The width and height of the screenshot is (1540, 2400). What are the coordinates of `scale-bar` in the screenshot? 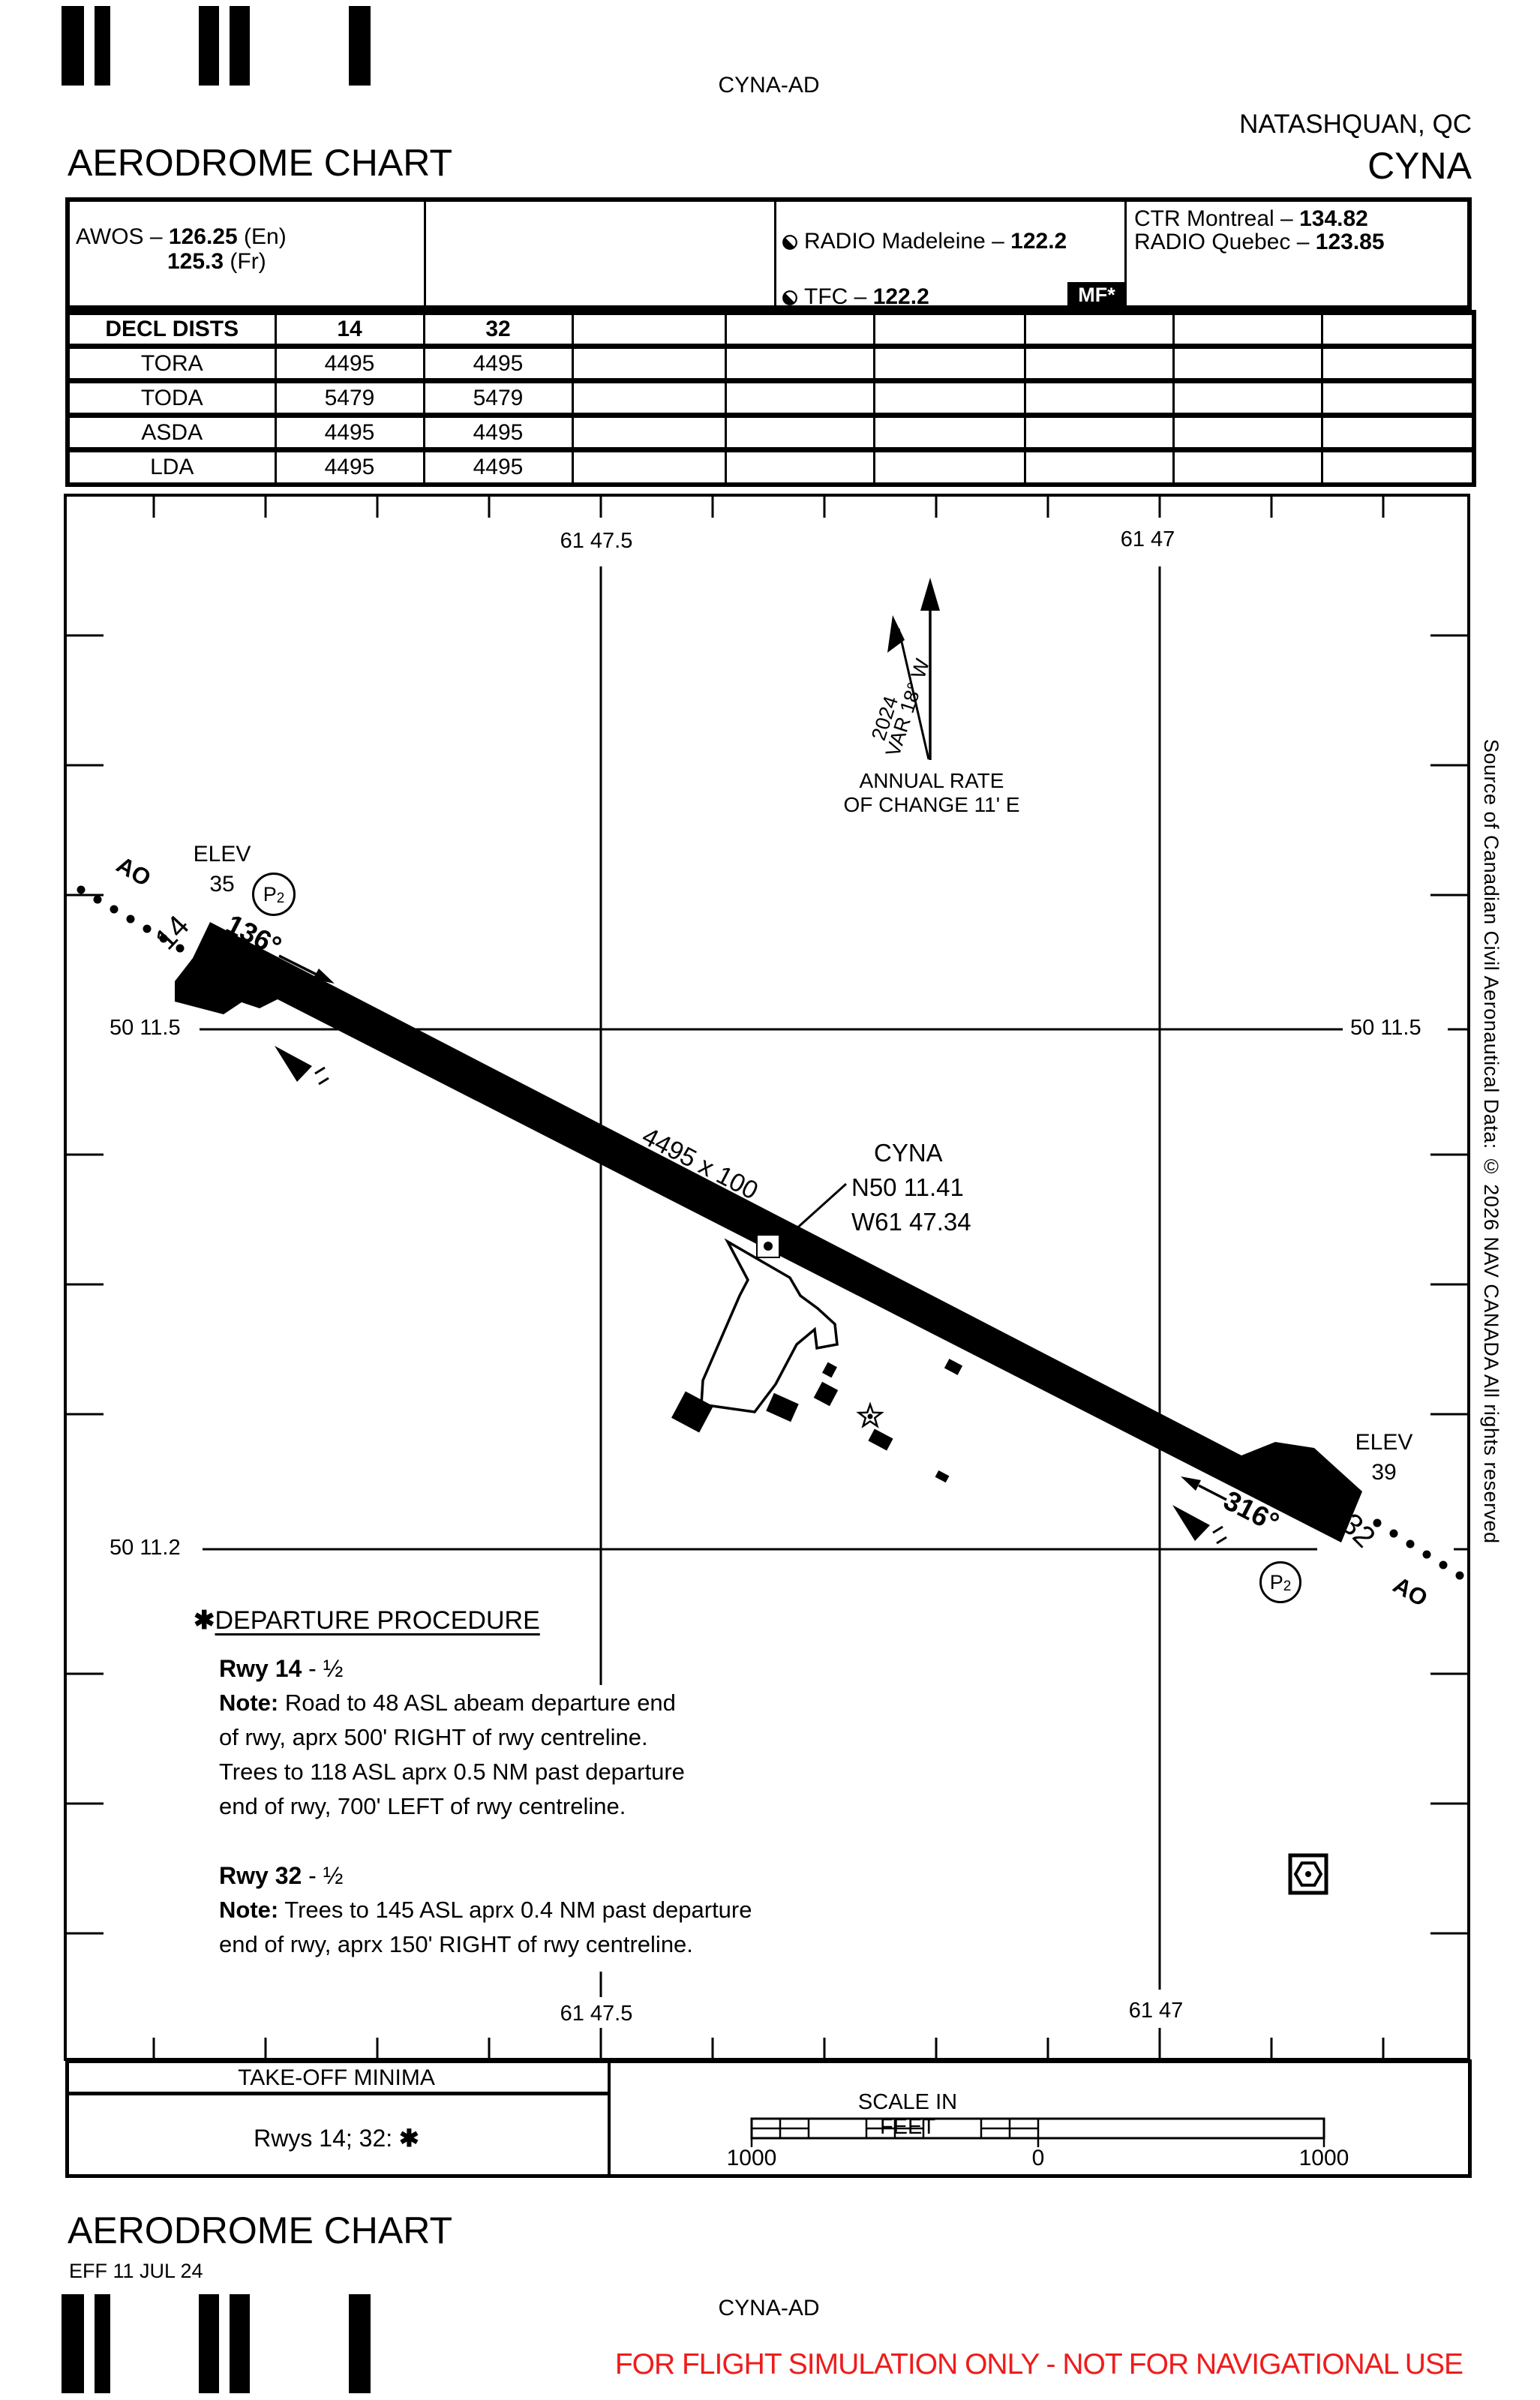 It's located at (1037, 2132).